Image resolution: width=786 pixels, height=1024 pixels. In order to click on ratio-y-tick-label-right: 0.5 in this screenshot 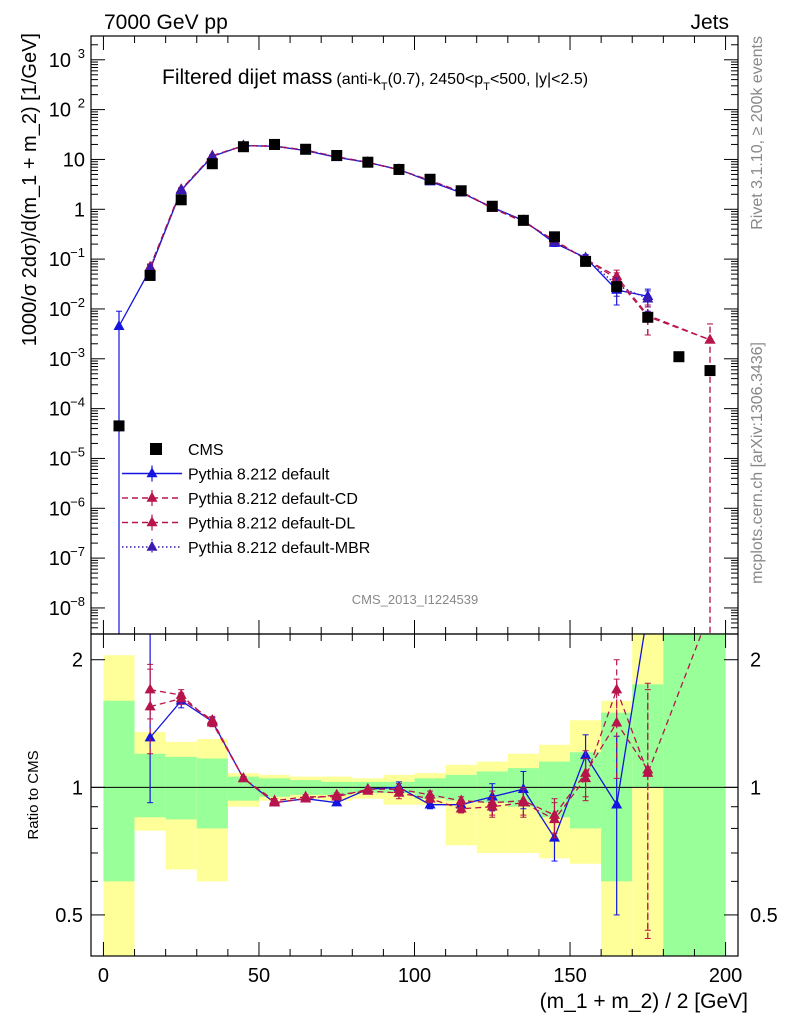, I will do `click(764, 916)`.